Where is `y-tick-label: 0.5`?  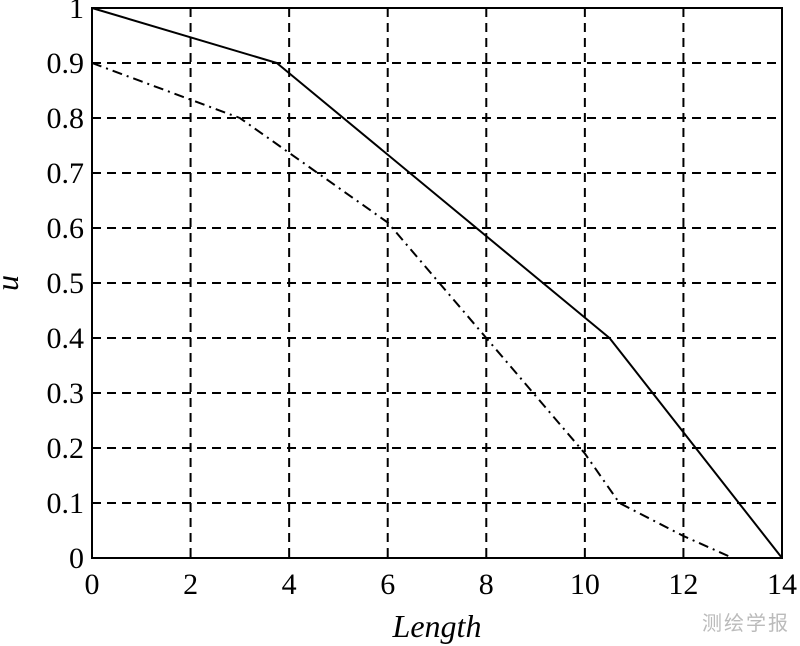
y-tick-label: 0.5 is located at coordinates (66, 283).